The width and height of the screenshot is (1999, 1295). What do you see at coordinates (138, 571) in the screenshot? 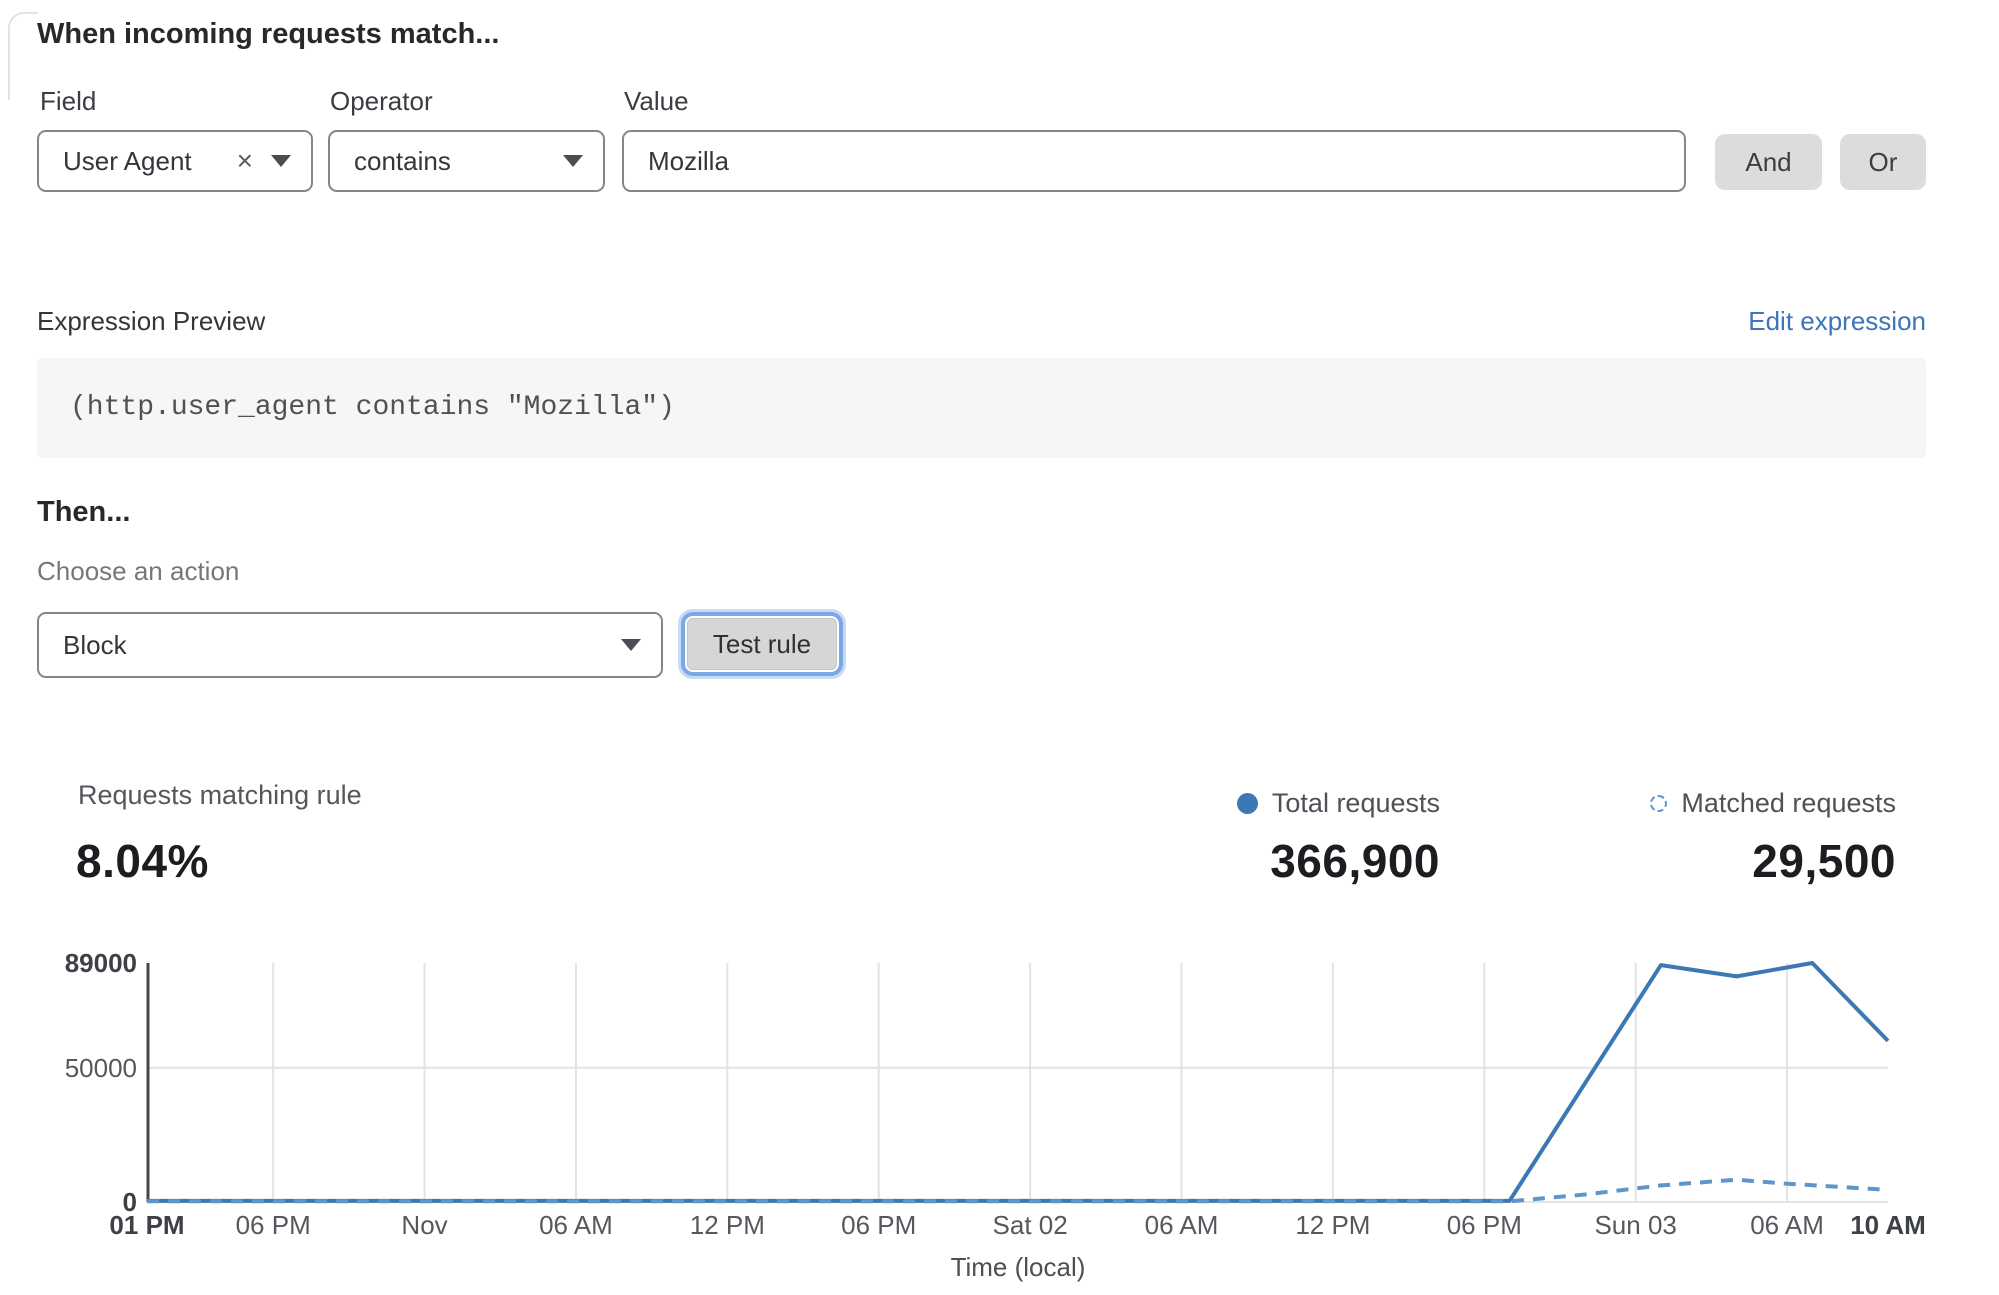
I see `choose-action-label: Choose an action` at bounding box center [138, 571].